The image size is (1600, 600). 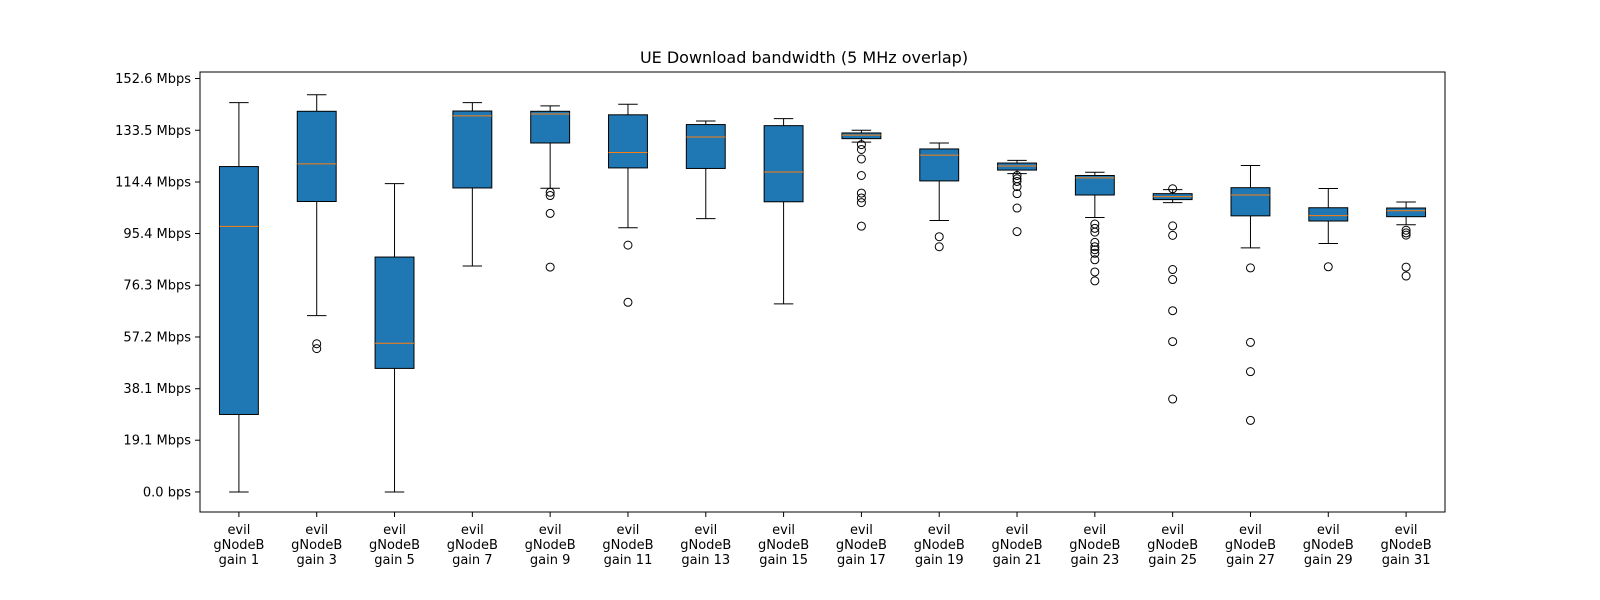 I want to click on y-tick-label: 76.3 Mbps, so click(x=157, y=286).